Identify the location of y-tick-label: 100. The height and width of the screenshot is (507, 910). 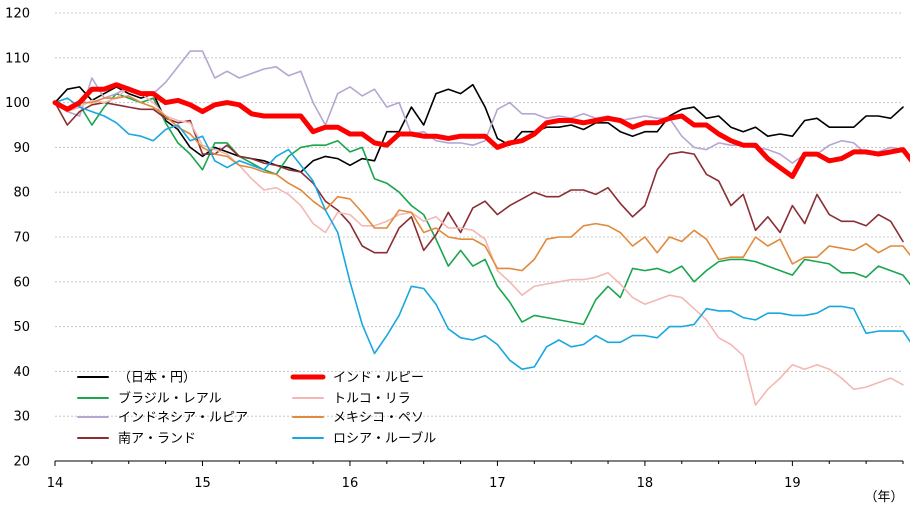
(17, 103).